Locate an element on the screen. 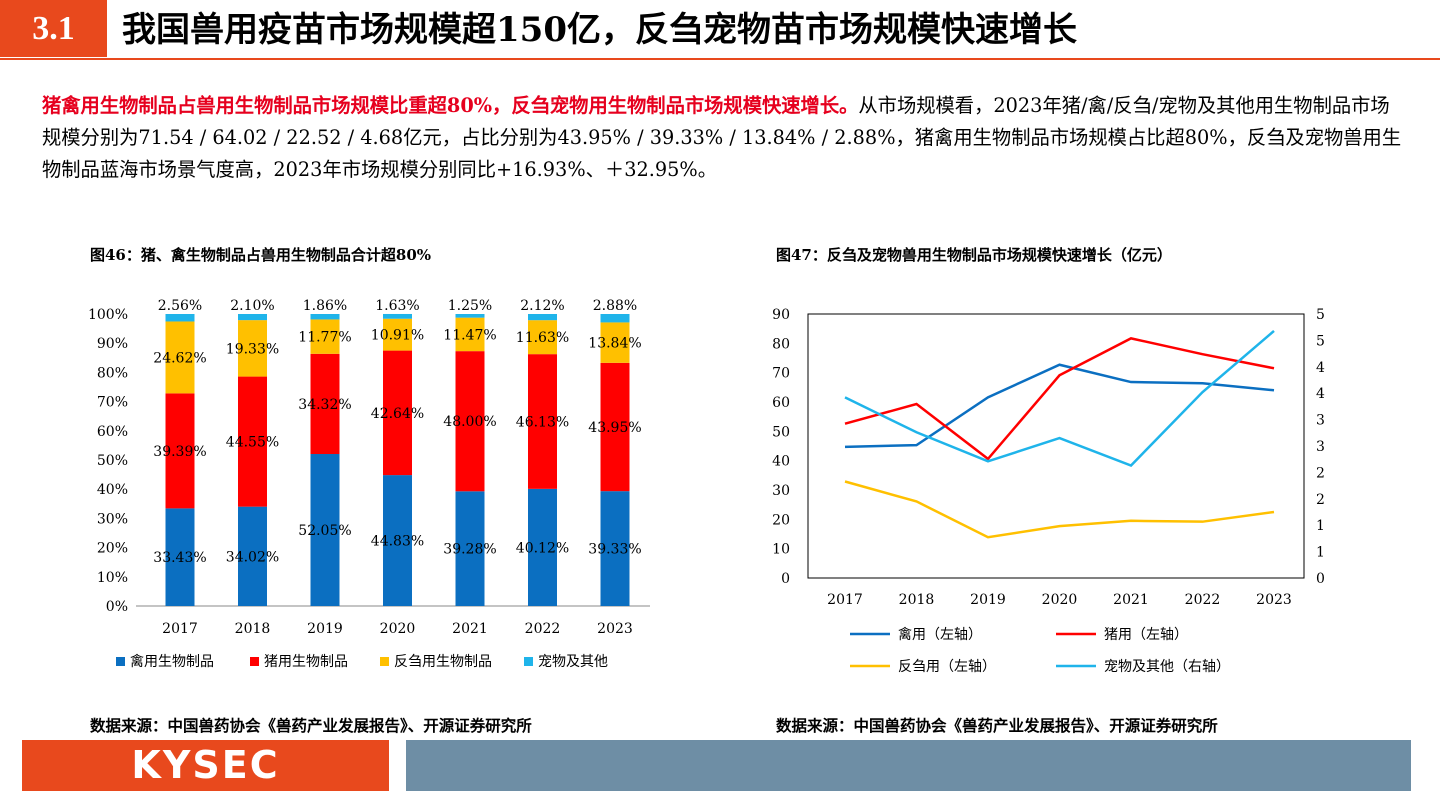 This screenshot has height=810, width=1440. y-tick-label: 90% is located at coordinates (112, 344).